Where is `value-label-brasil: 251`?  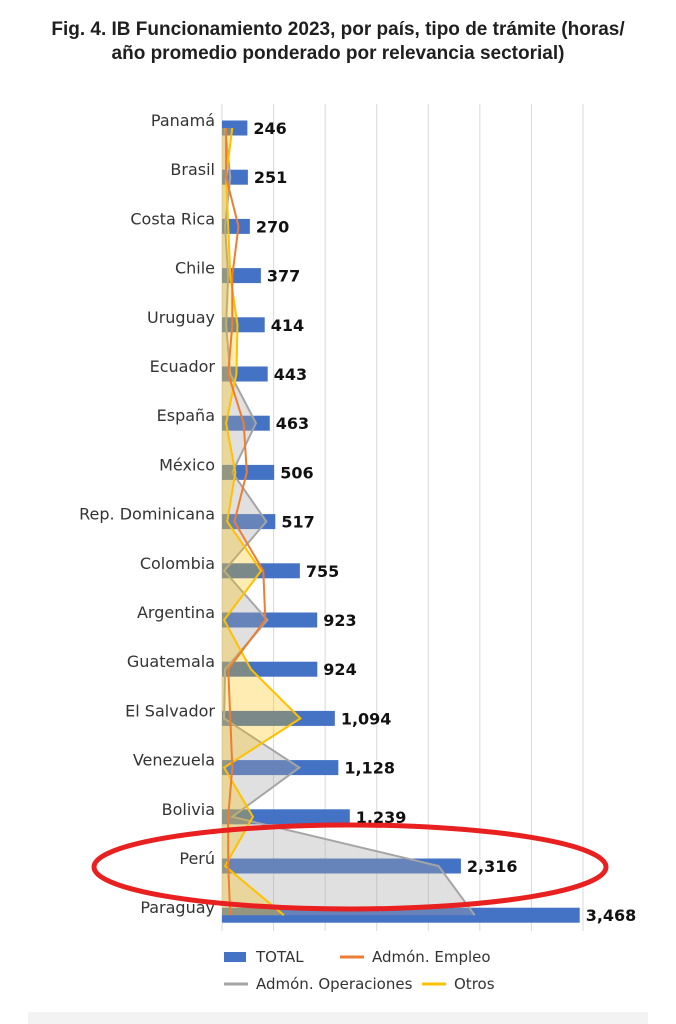 value-label-brasil: 251 is located at coordinates (270, 177).